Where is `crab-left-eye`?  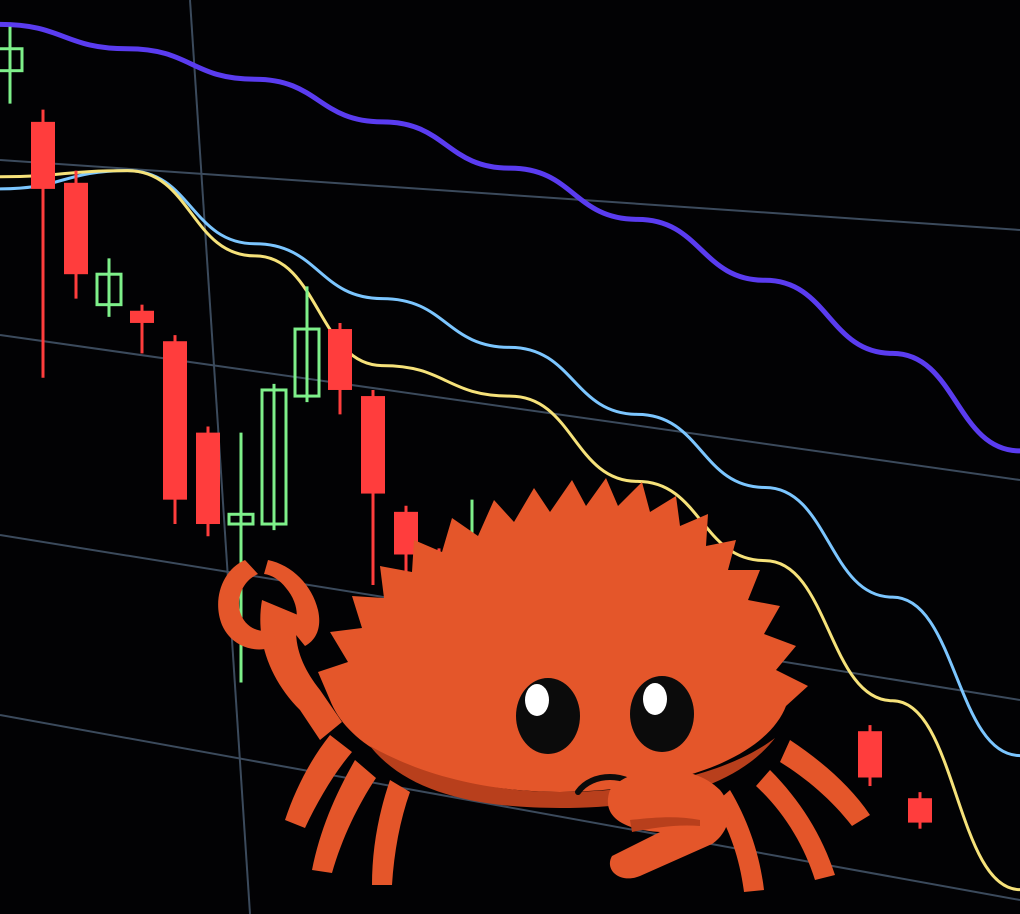
crab-left-eye is located at coordinates (548, 716).